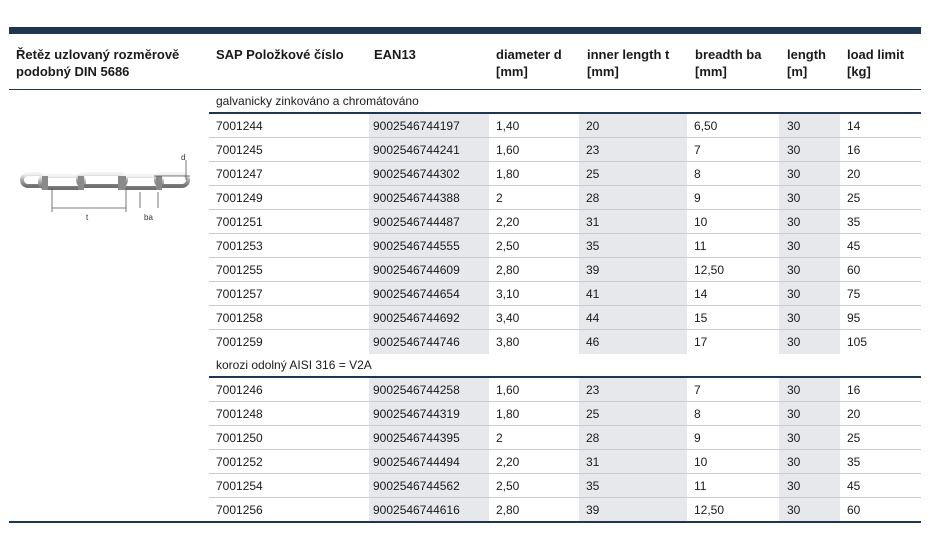  What do you see at coordinates (508, 342) in the screenshot?
I see `cell-d: 3,80` at bounding box center [508, 342].